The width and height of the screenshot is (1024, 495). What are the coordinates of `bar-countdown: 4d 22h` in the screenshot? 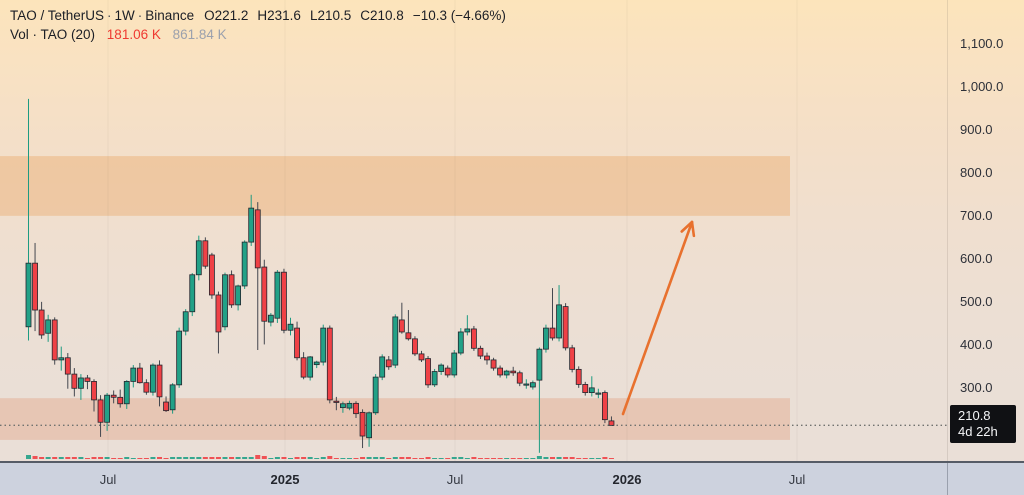 It's located at (978, 432).